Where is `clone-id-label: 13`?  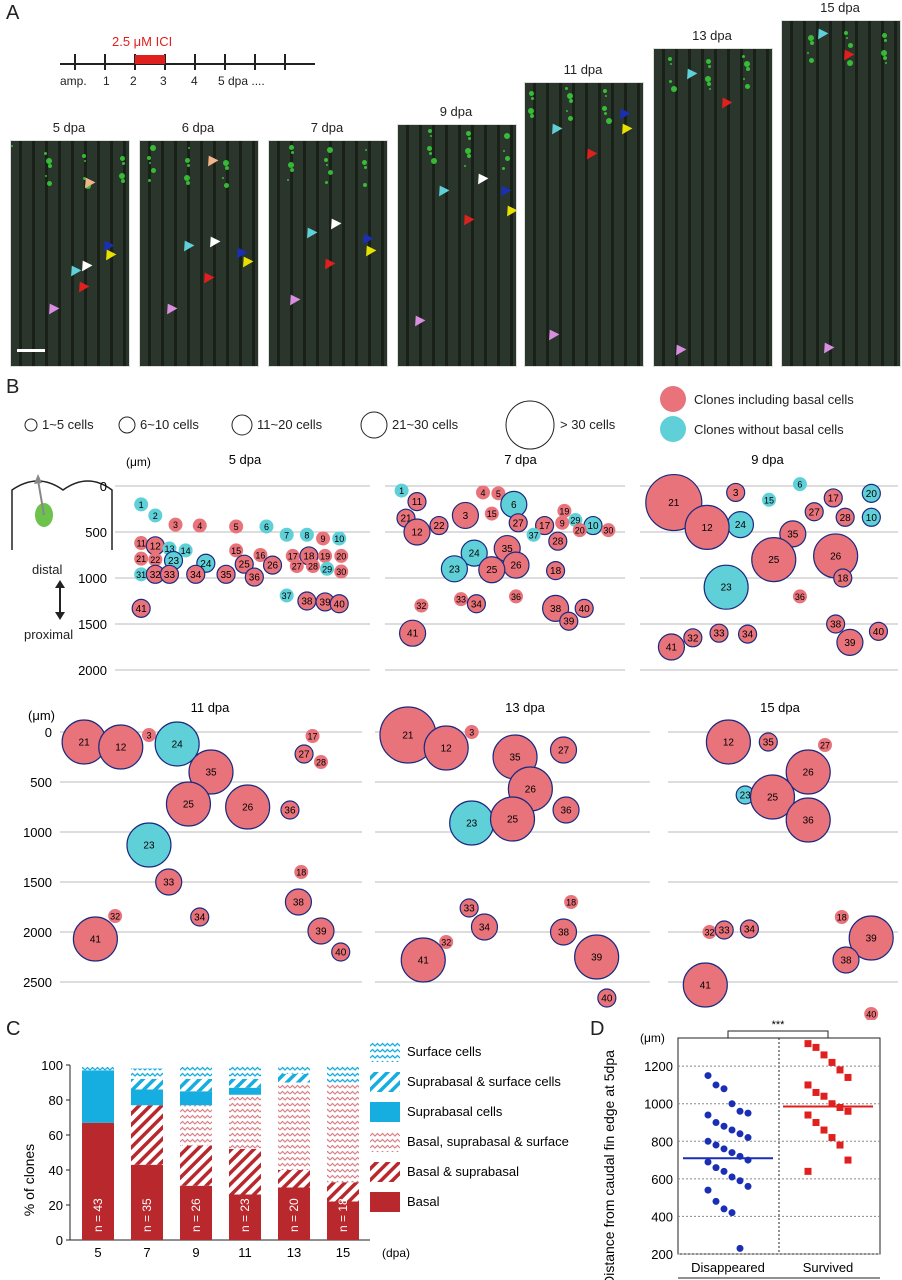
clone-id-label: 13 is located at coordinates (169, 549).